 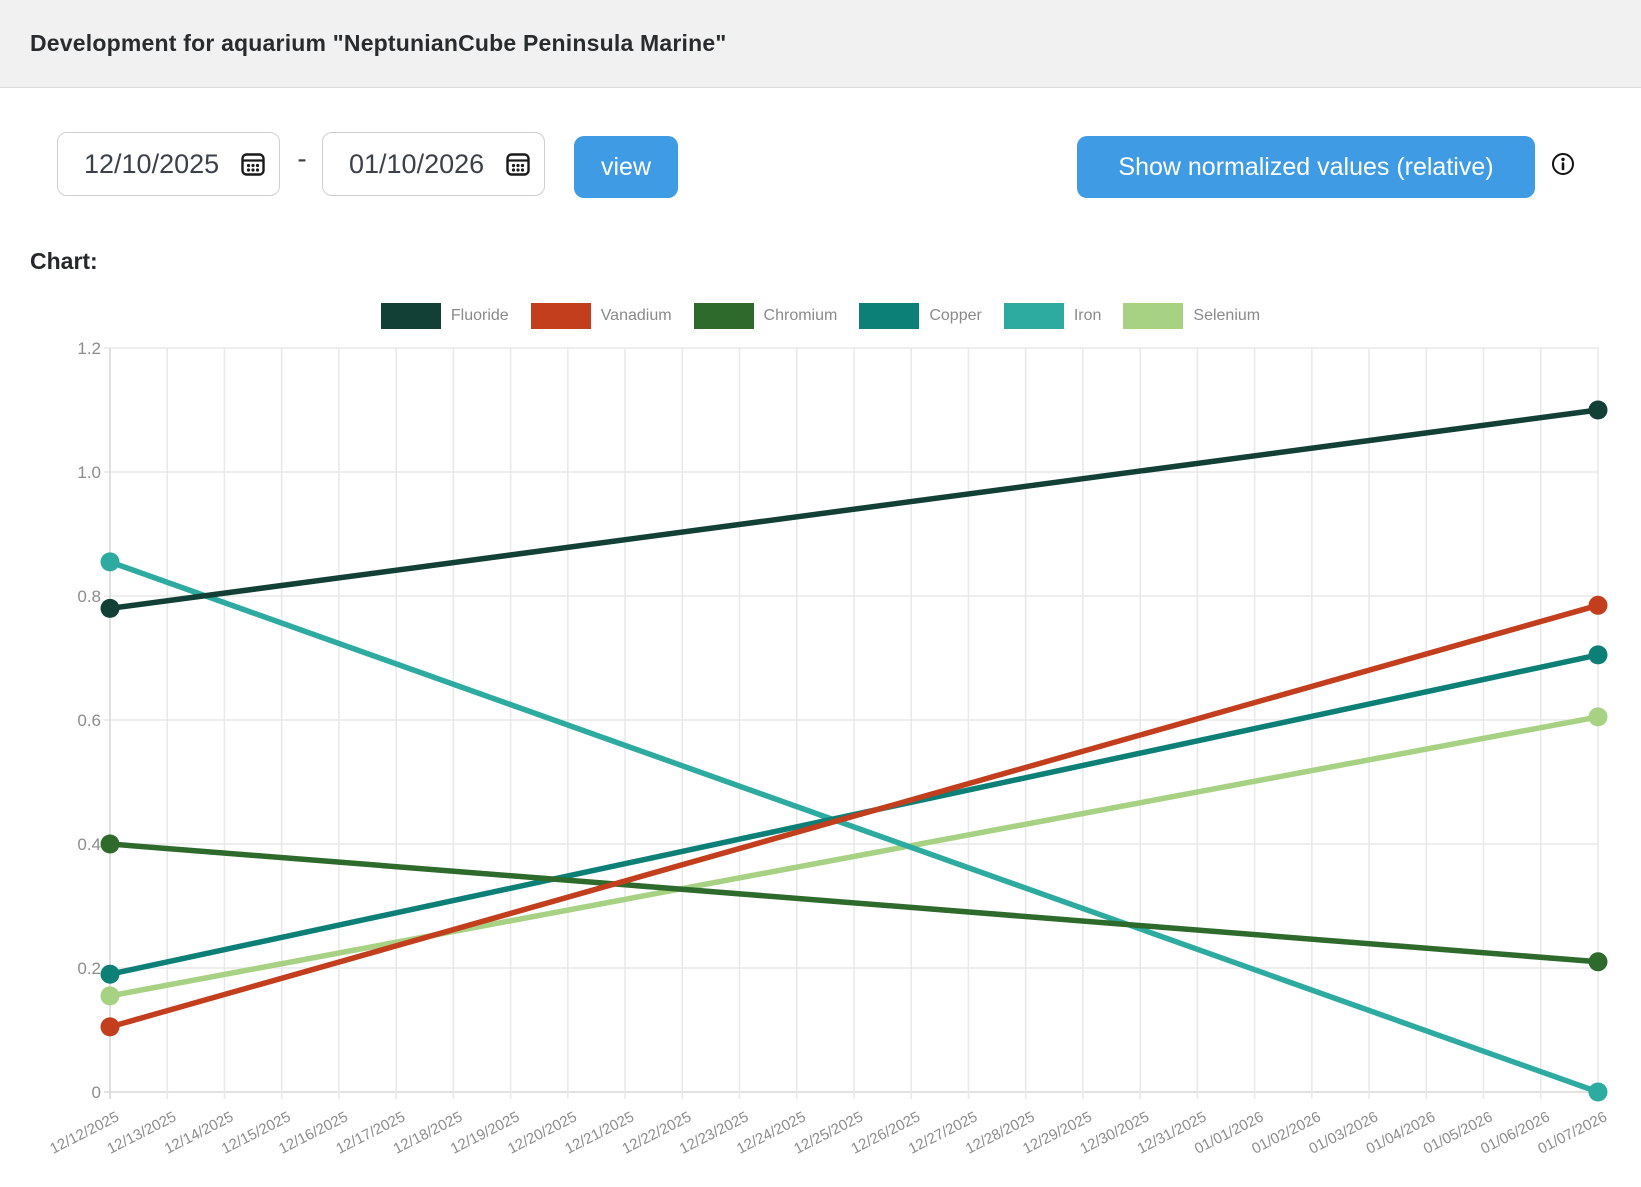 What do you see at coordinates (110, 608) in the screenshot?
I see `data-point-fluoride-start` at bounding box center [110, 608].